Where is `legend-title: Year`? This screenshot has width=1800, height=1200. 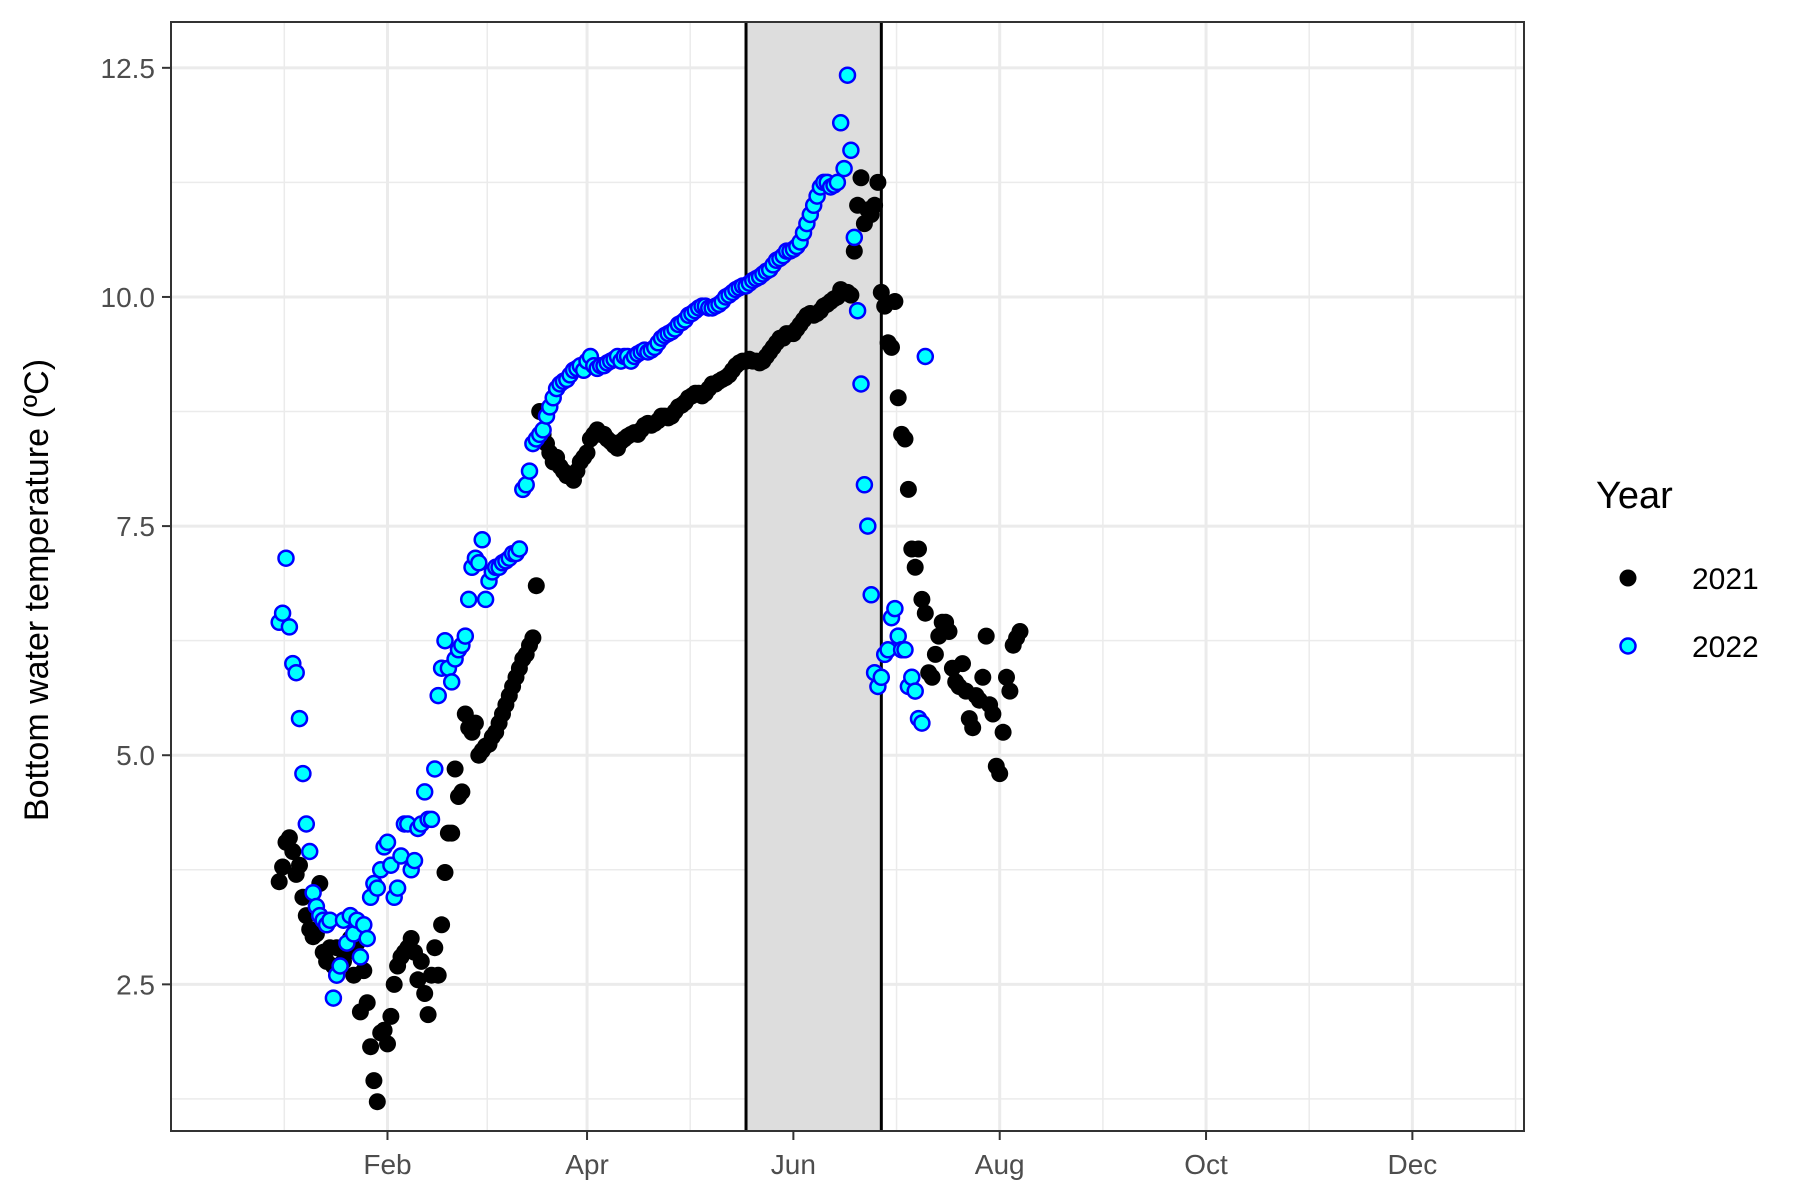 legend-title: Year is located at coordinates (1634, 496).